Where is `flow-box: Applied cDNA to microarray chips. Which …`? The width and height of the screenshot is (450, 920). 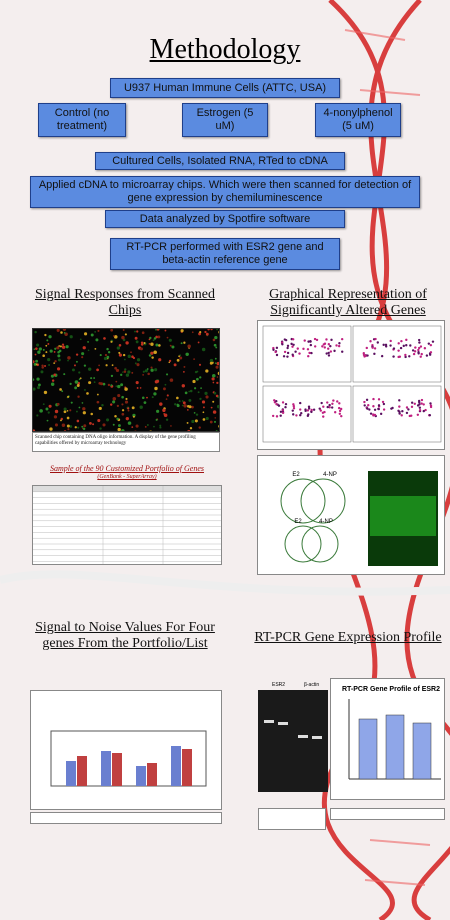
flow-box: Applied cDNA to microarray chips. Which … is located at coordinates (225, 192).